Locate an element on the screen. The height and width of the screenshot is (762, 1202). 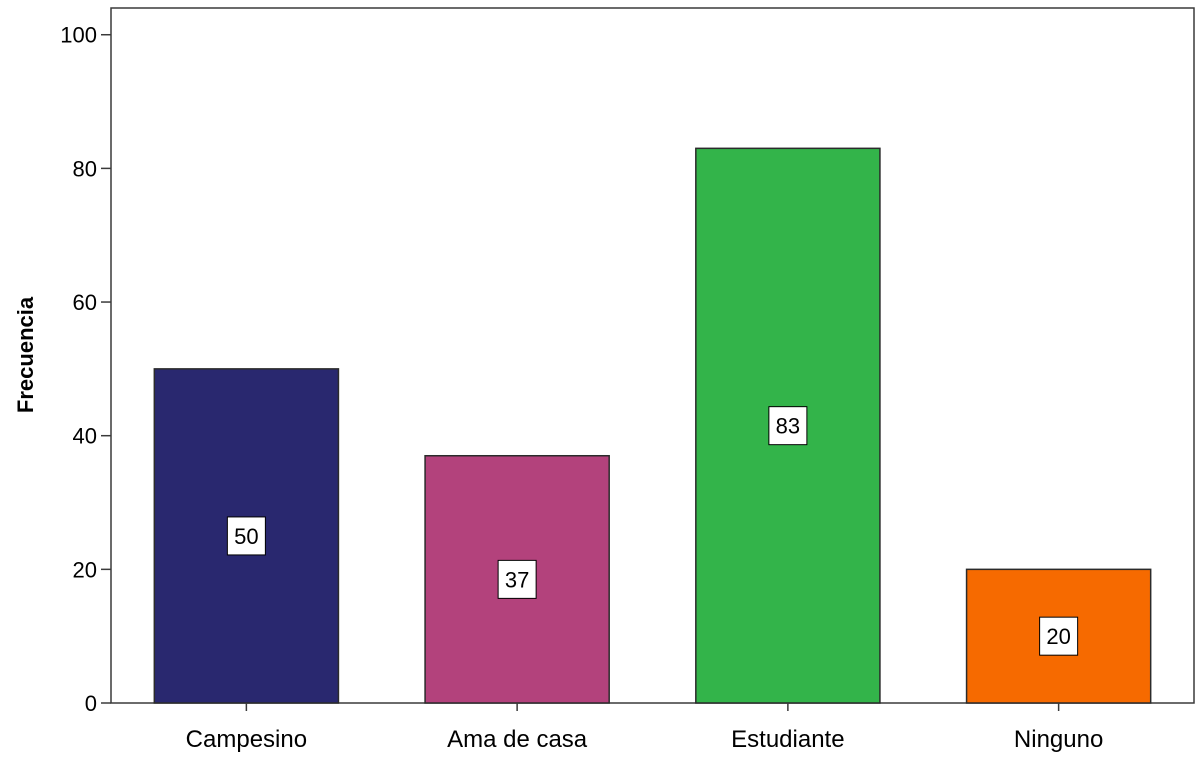
data-label: 37 is located at coordinates (517, 579).